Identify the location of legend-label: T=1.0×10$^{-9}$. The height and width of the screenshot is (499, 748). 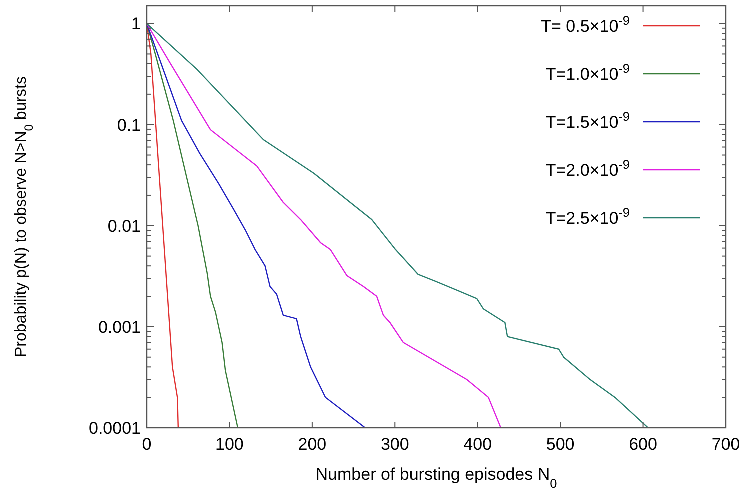
(588, 72).